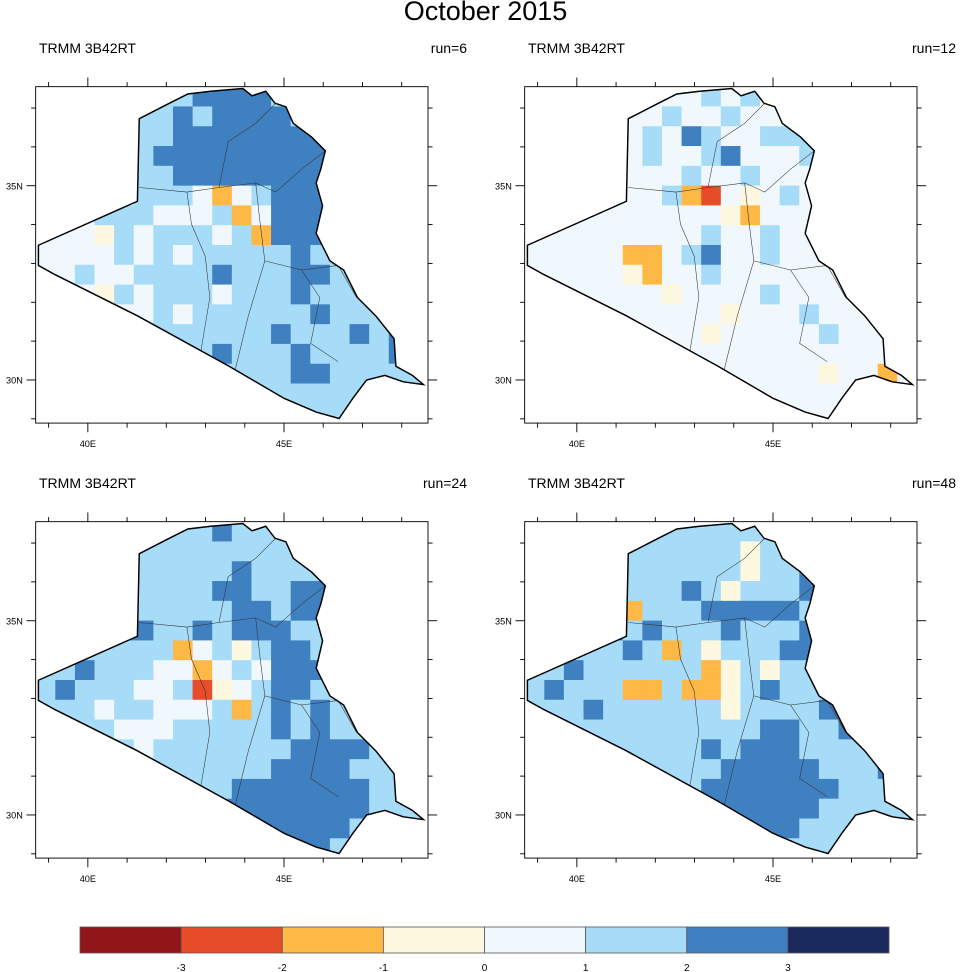 The height and width of the screenshot is (972, 971). What do you see at coordinates (737, 940) in the screenshot?
I see `colorbar-swatch` at bounding box center [737, 940].